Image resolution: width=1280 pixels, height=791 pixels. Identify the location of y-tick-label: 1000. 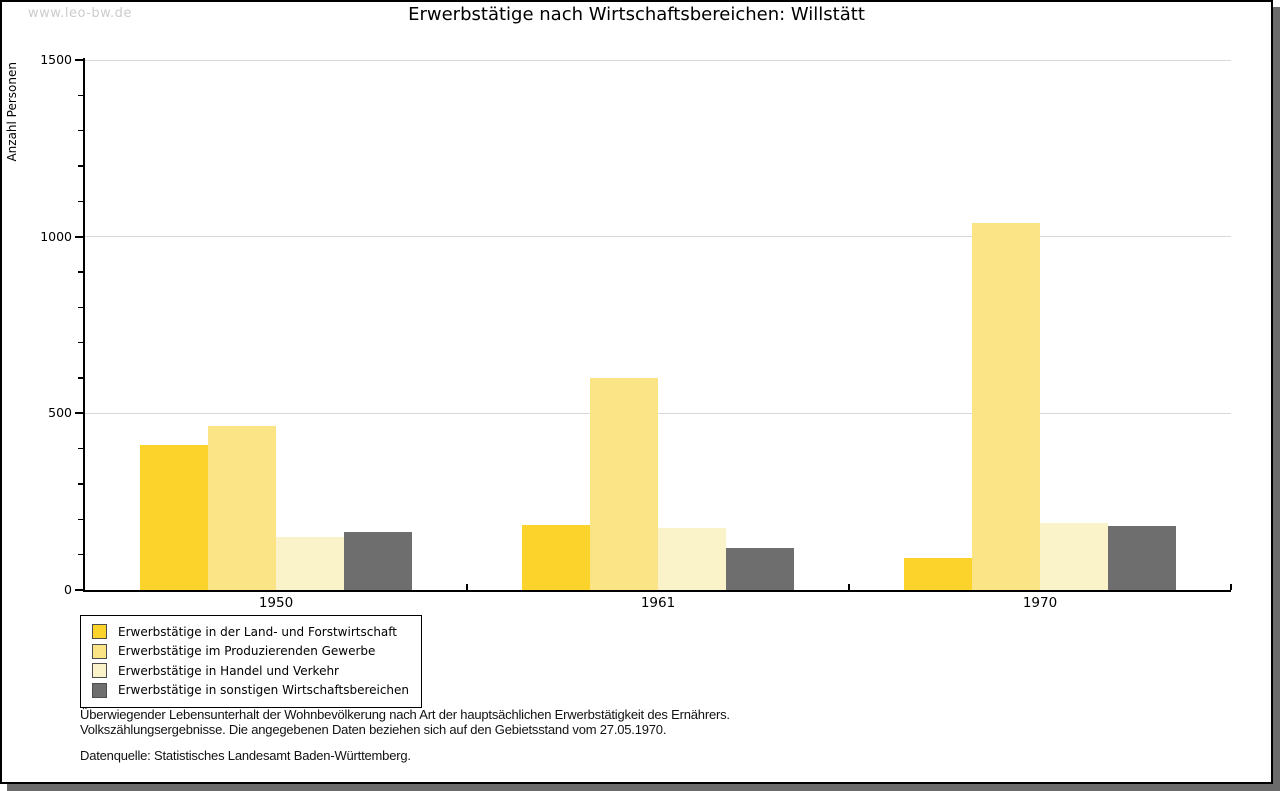
(56, 236).